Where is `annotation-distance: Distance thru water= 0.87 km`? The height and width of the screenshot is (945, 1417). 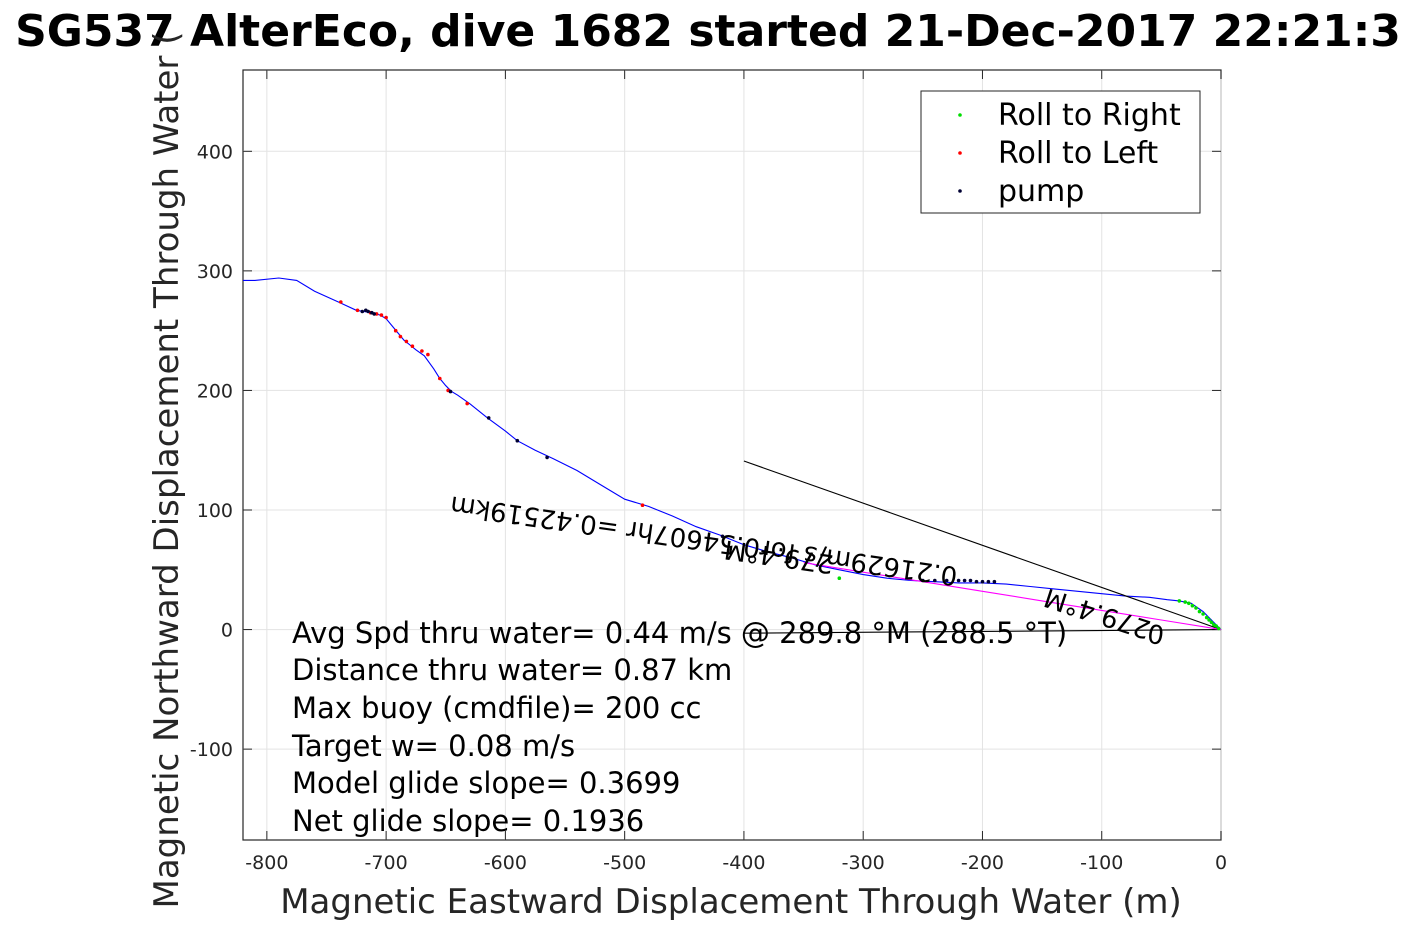
annotation-distance: Distance thru water= 0.87 km is located at coordinates (512, 670).